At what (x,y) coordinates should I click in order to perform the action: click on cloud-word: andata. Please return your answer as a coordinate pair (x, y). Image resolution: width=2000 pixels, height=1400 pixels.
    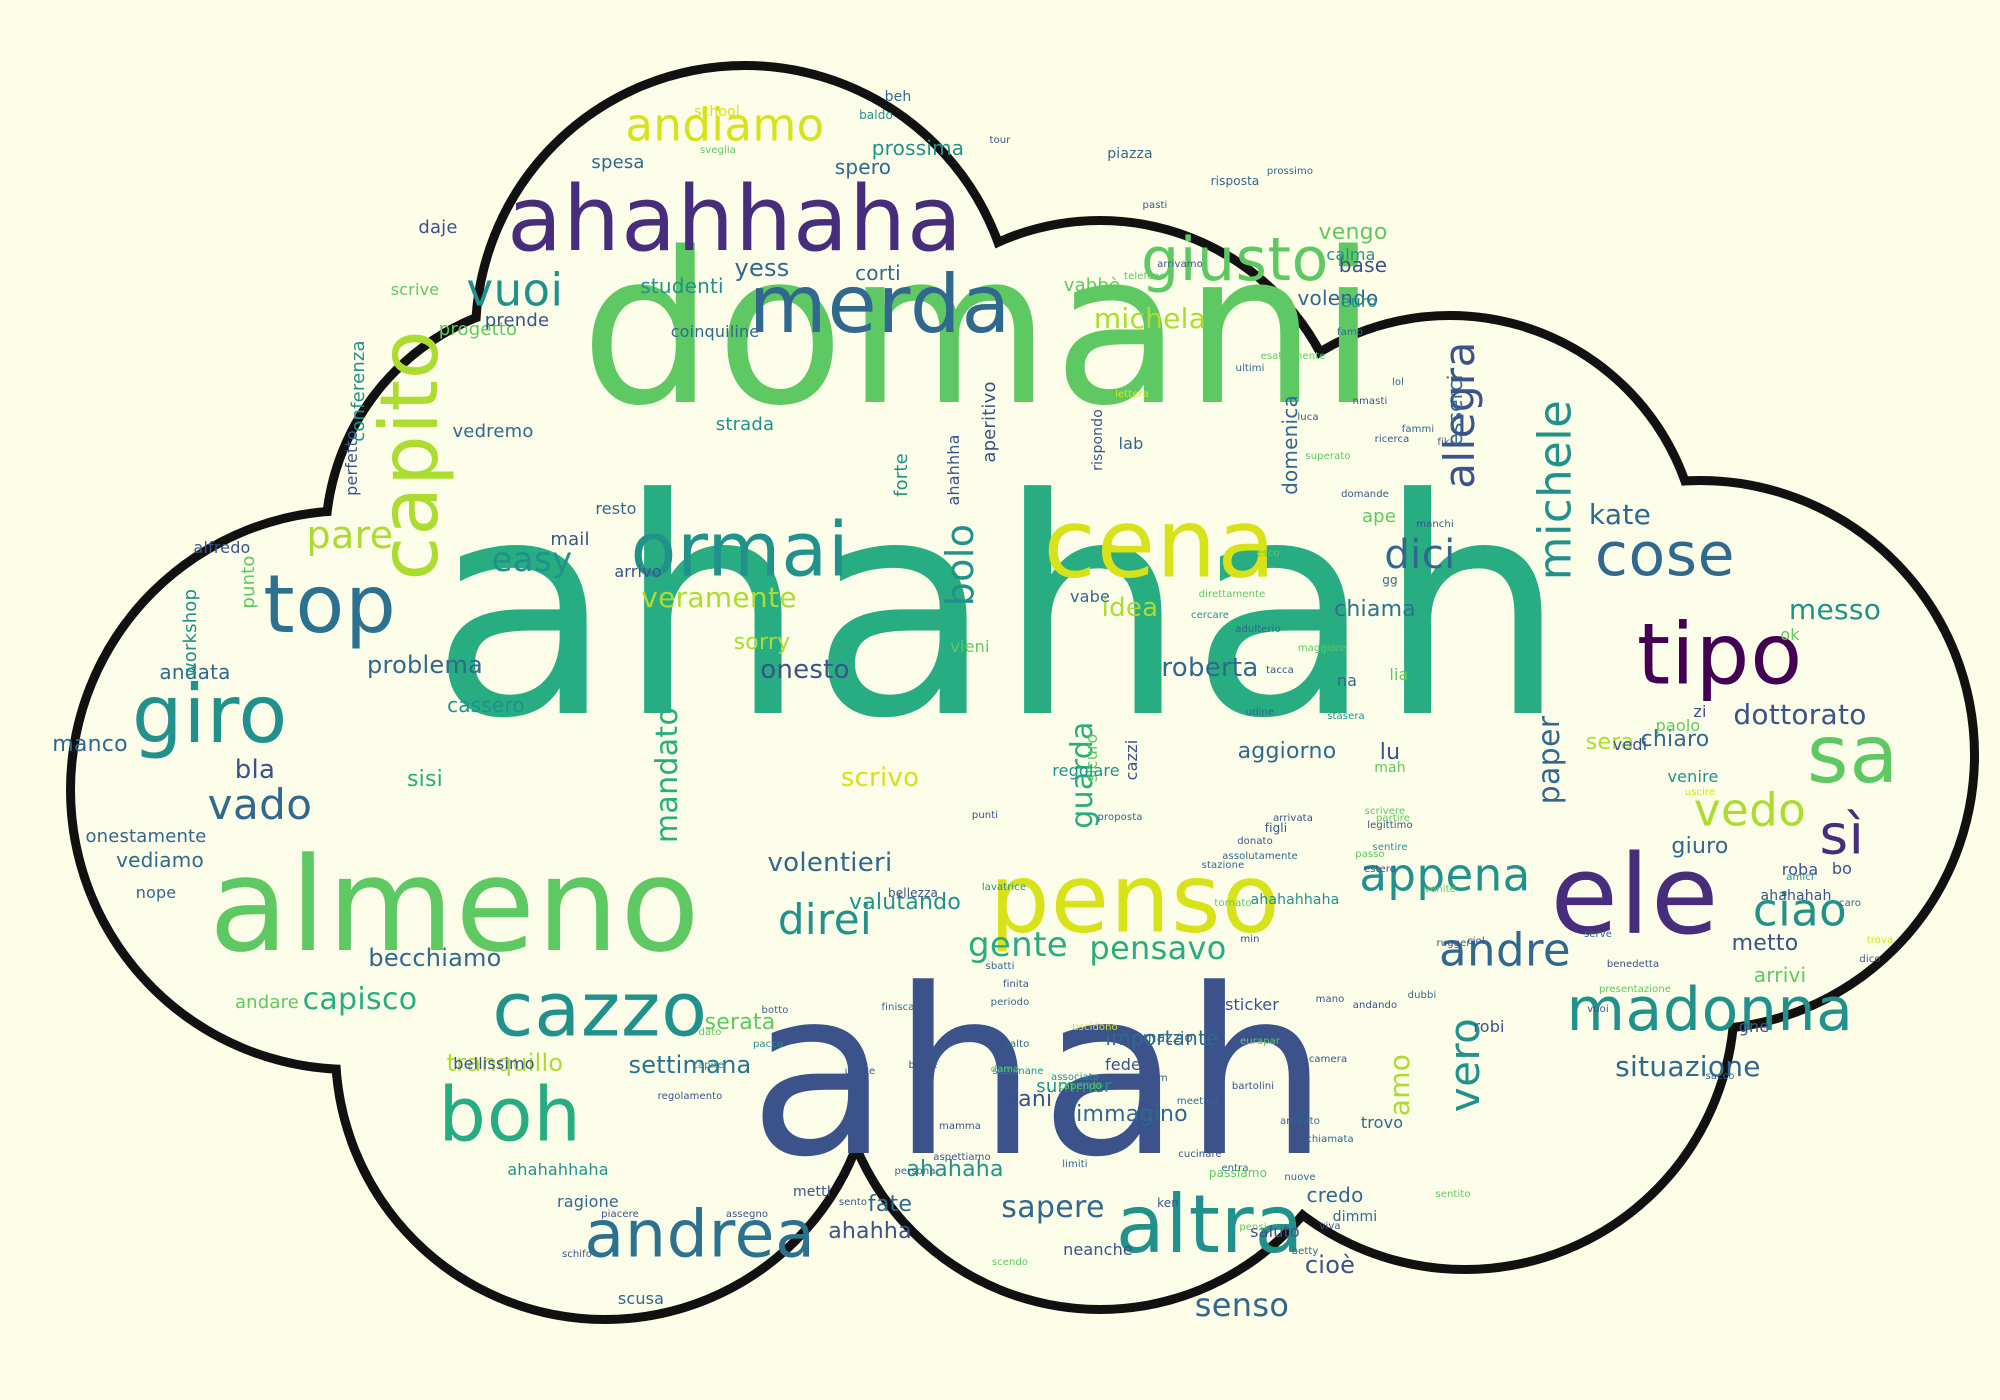
    Looking at the image, I should click on (195, 672).